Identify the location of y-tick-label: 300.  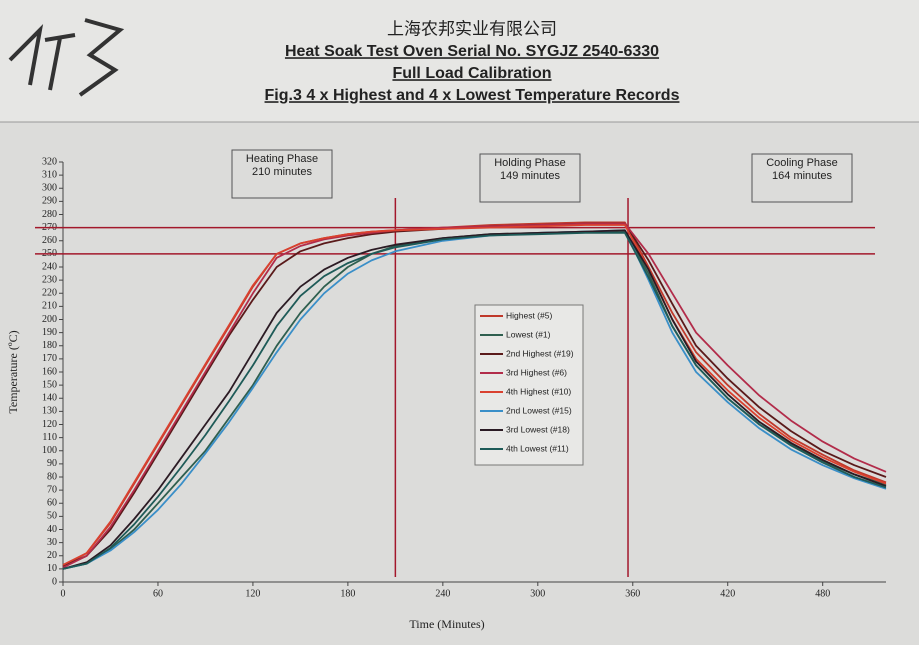
(49, 188).